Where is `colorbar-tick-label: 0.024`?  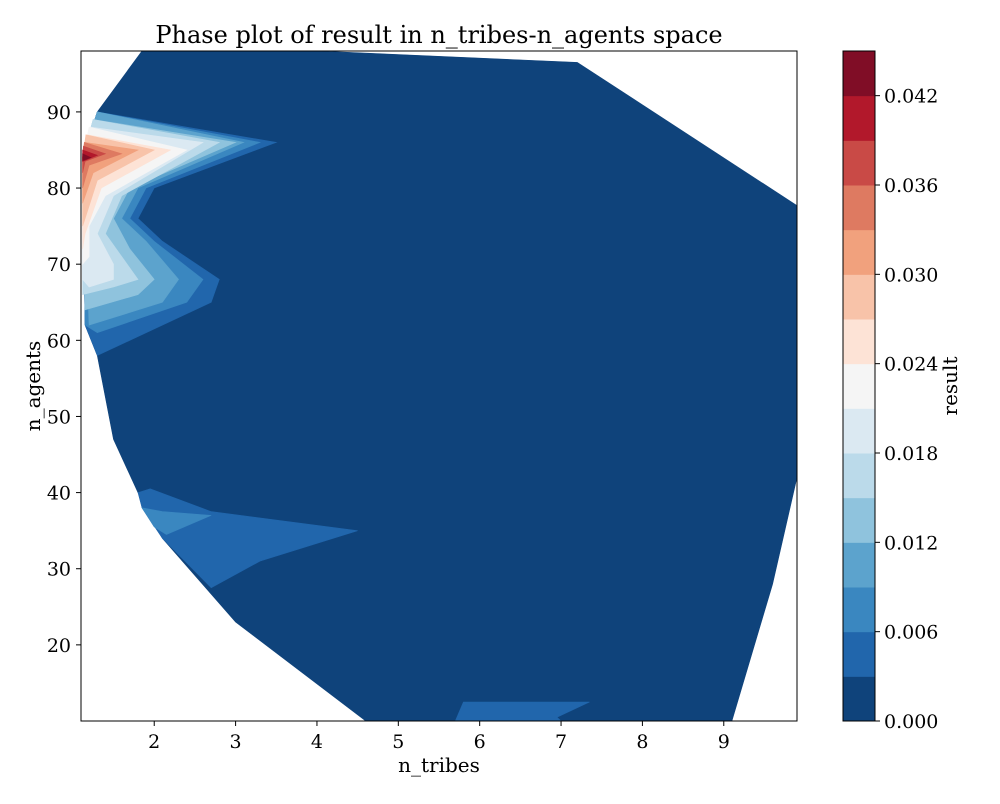 colorbar-tick-label: 0.024 is located at coordinates (911, 365).